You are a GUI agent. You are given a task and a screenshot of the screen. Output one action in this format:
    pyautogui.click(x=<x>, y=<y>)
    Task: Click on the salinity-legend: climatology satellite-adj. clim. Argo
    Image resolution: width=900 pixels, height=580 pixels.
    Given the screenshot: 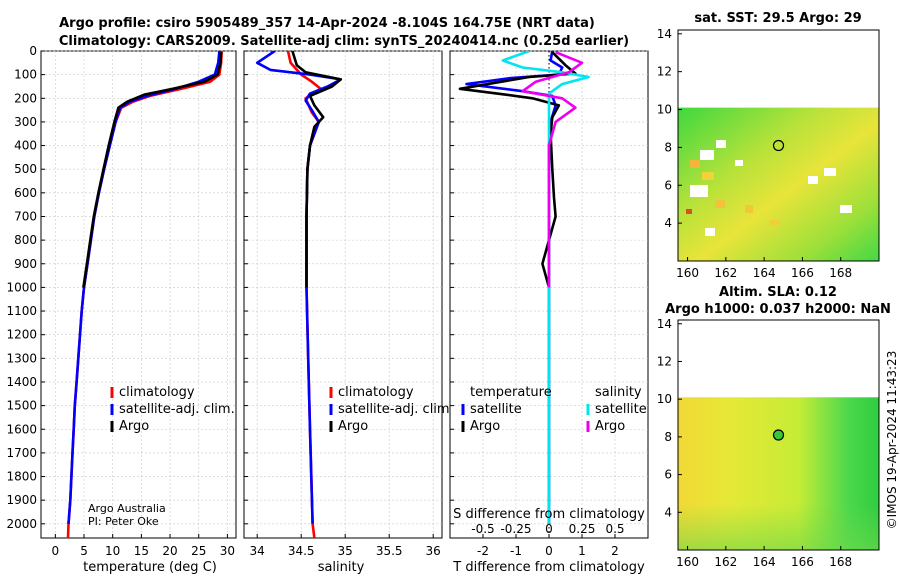 What is the action you would take?
    pyautogui.click(x=391, y=409)
    